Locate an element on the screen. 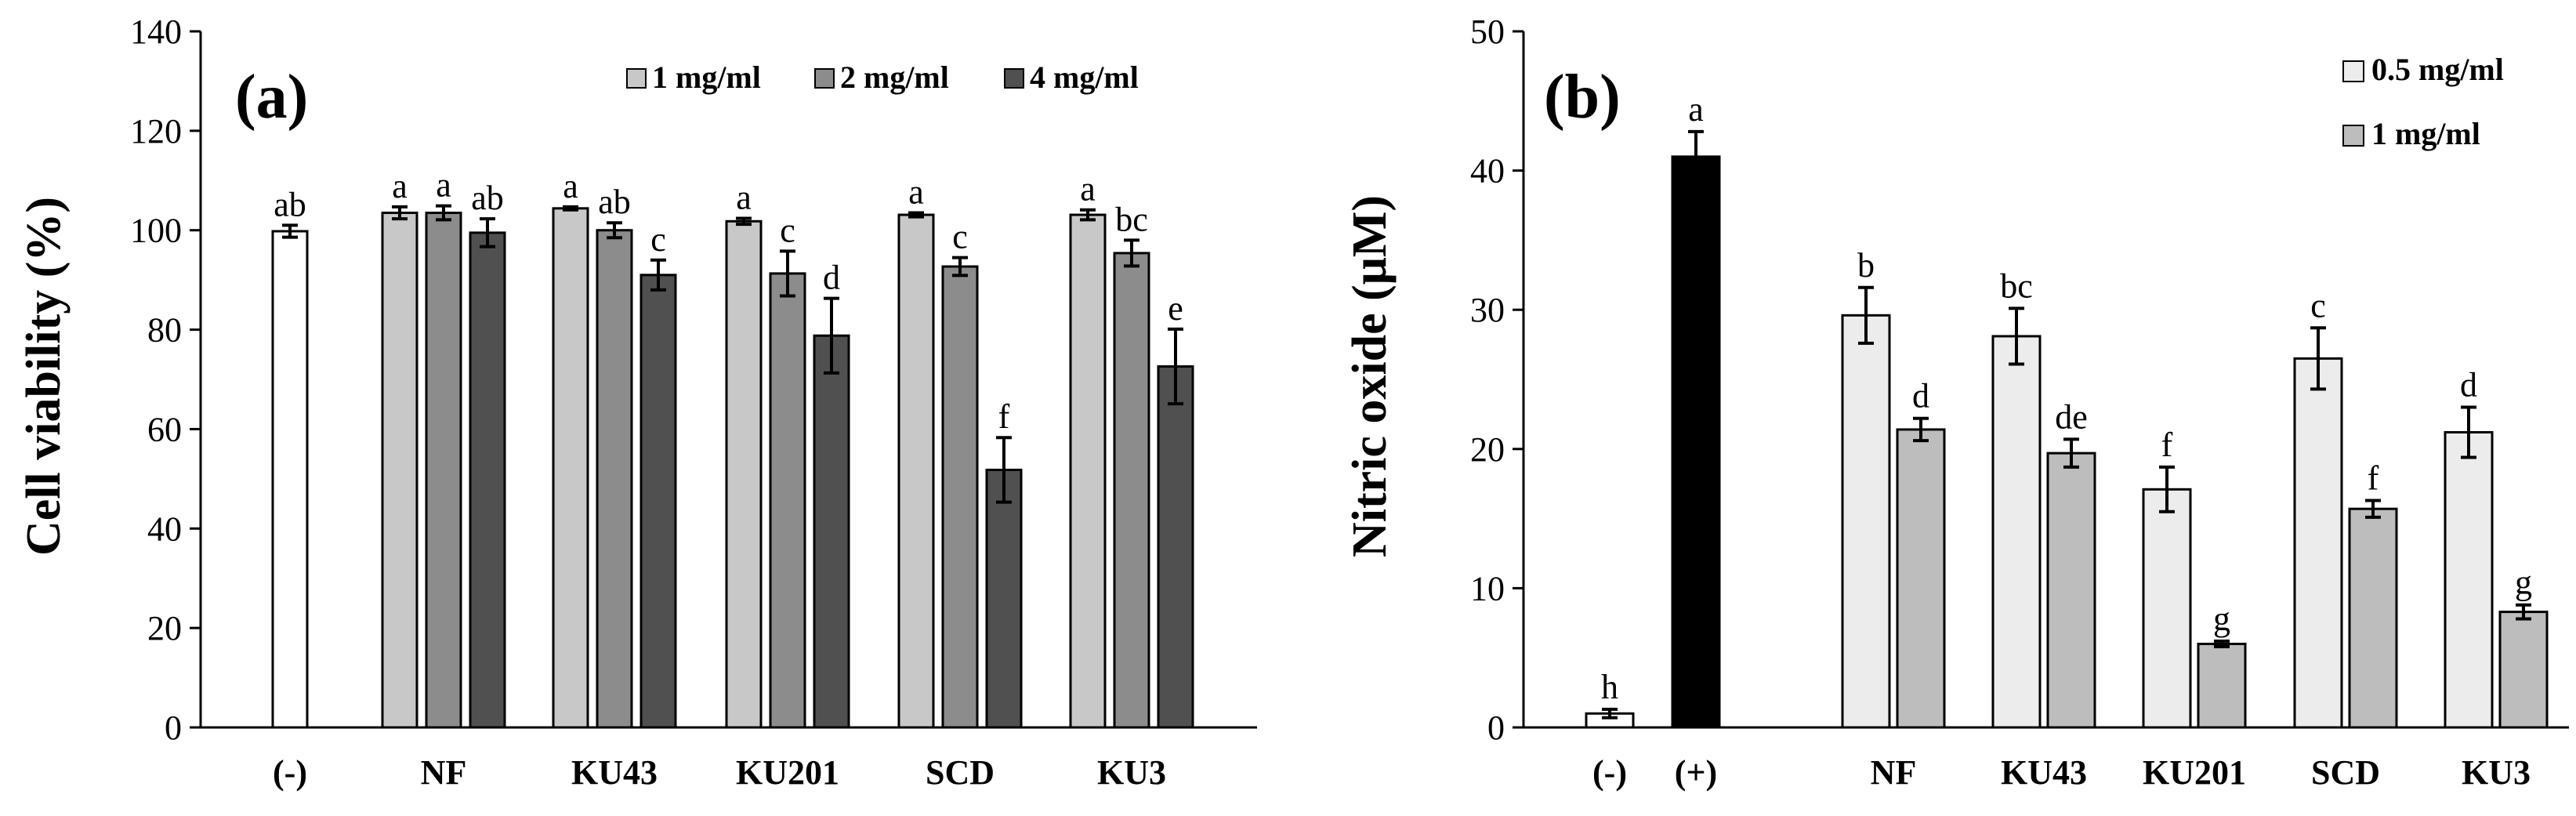 The width and height of the screenshot is (2576, 816). panel-a-bar-KU201-4mgml is located at coordinates (831, 531).